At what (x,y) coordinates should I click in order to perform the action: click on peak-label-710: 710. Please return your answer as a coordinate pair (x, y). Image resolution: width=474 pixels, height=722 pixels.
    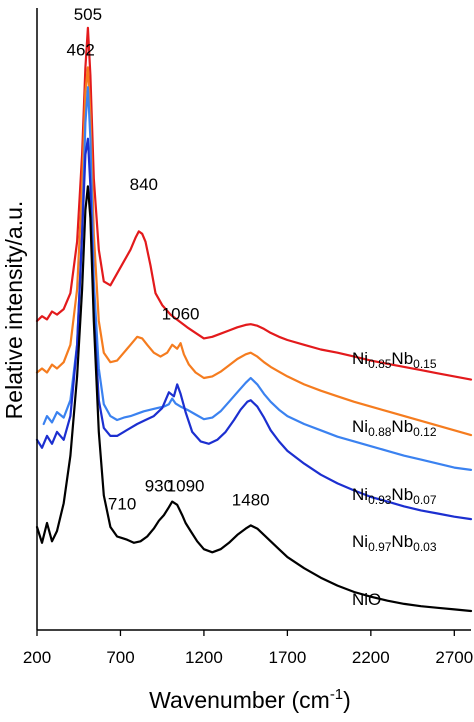
    Looking at the image, I should click on (122, 504).